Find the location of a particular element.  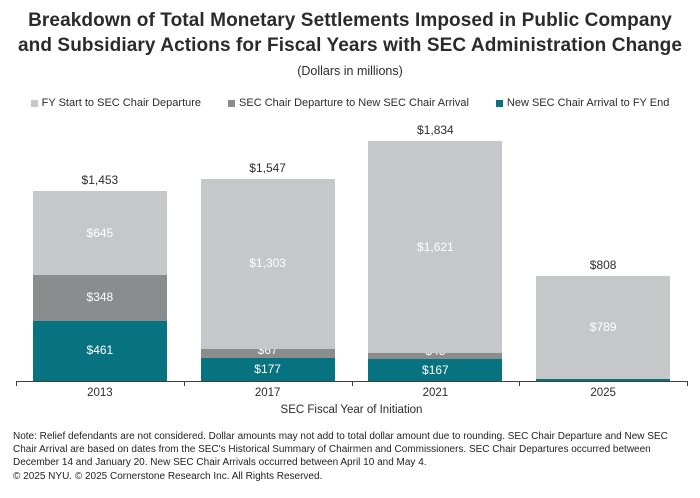

chart-subtitle: (Dollars in millions) is located at coordinates (350, 71).